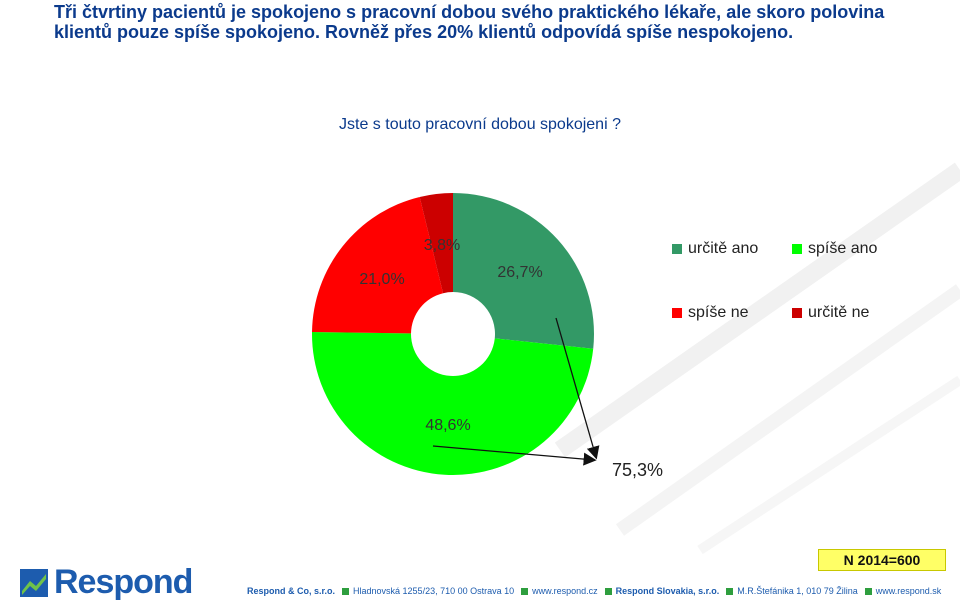 The image size is (960, 608). What do you see at coordinates (434, 591) in the screenshot?
I see `footer-address-cz: Hladnovská 1255/23, 710 00 Ostrava 10` at bounding box center [434, 591].